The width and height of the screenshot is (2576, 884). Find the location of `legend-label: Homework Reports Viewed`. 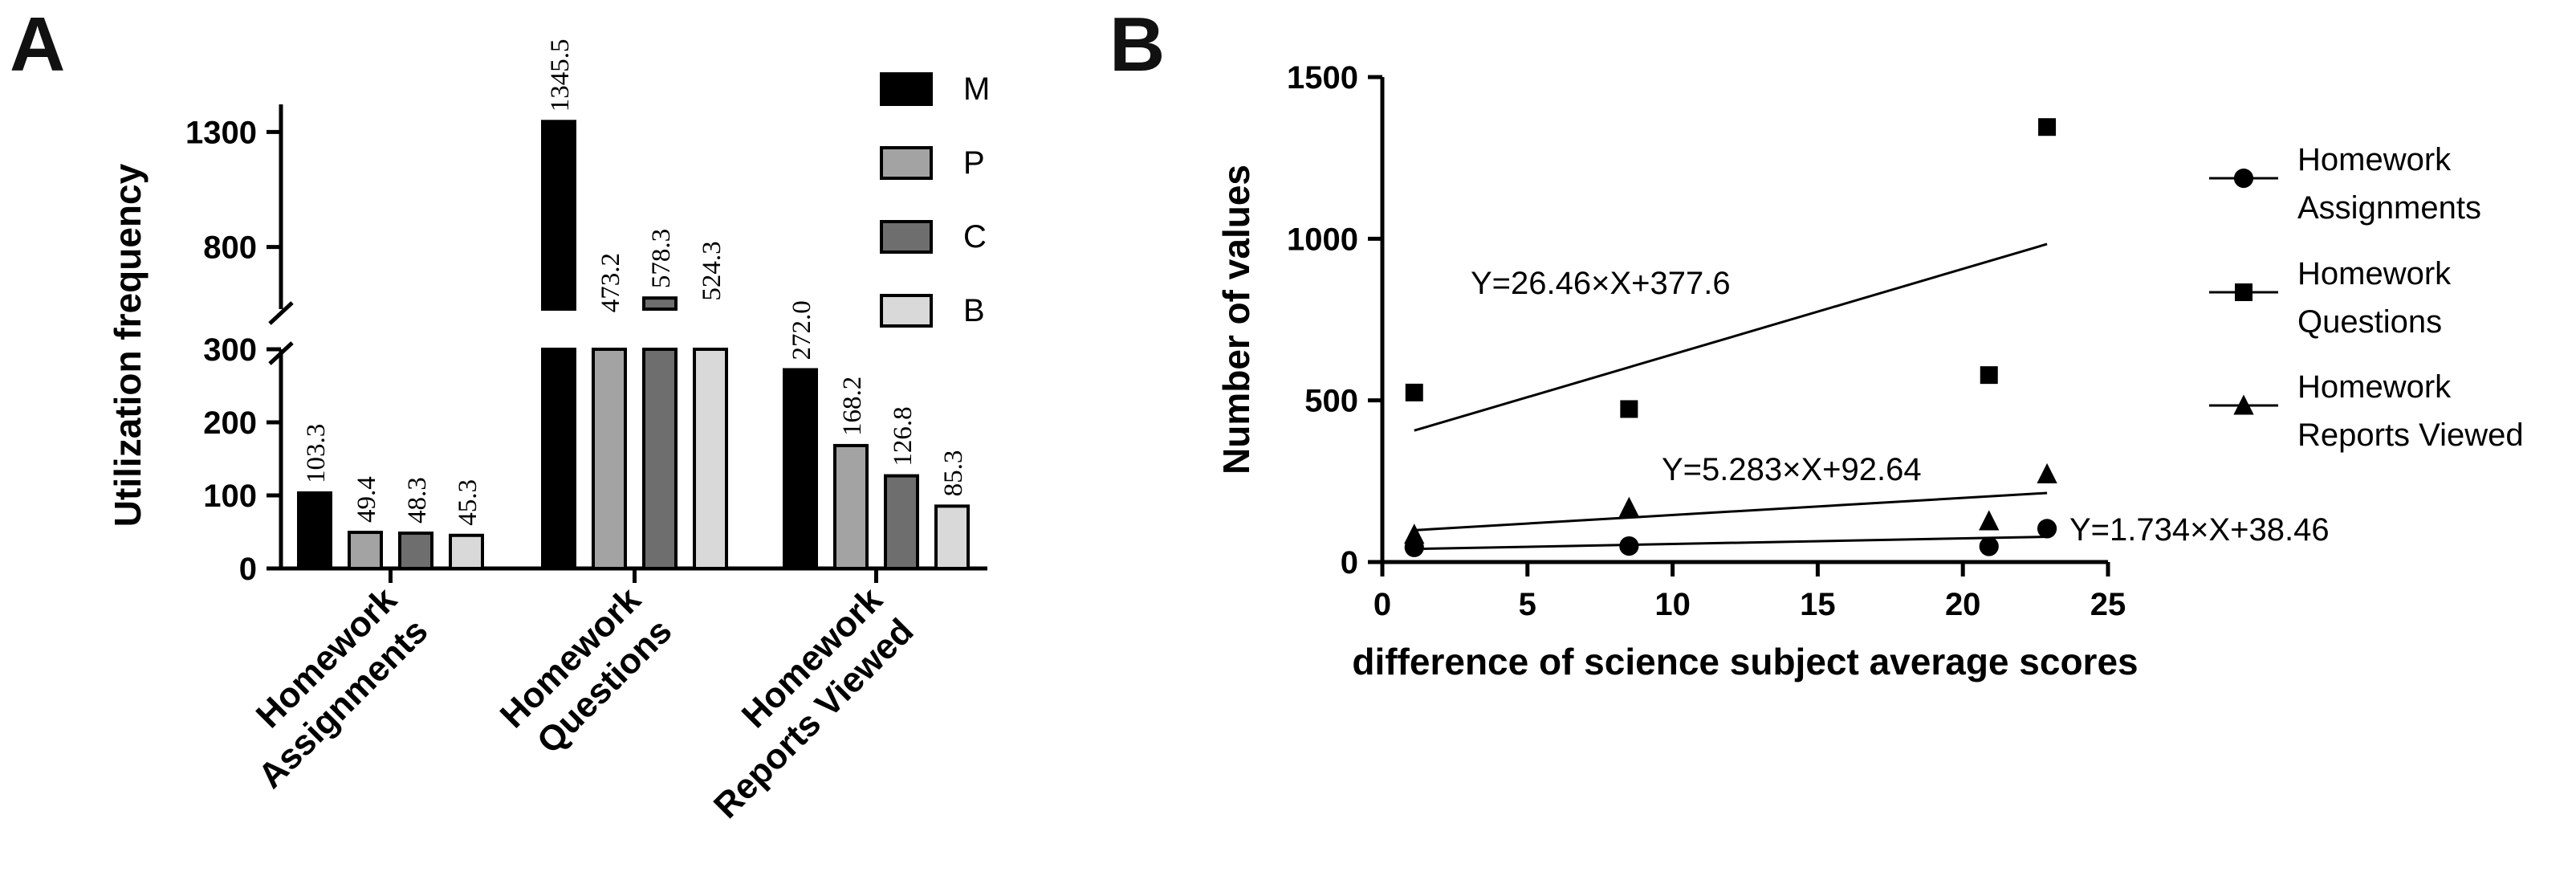

legend-label: Homework Reports Viewed is located at coordinates (2410, 411).